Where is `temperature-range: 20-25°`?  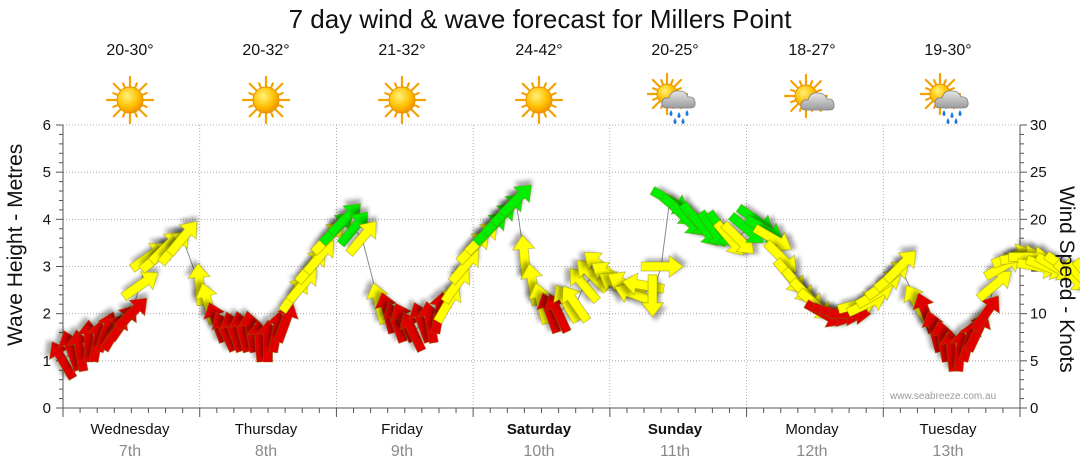
temperature-range: 20-25° is located at coordinates (675, 50).